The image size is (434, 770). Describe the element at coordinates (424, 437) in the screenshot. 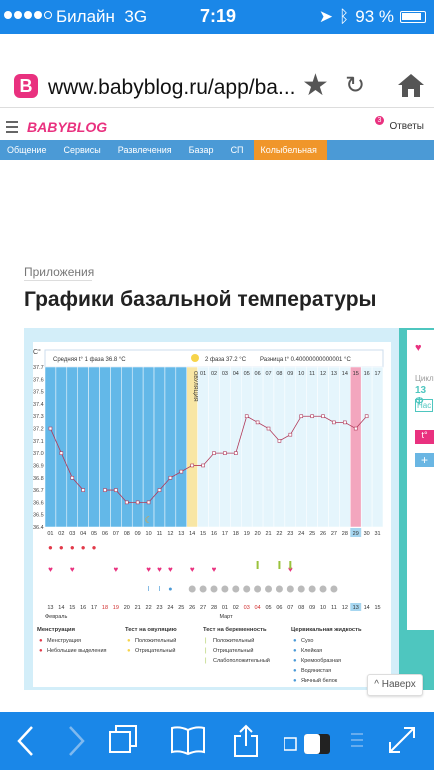

I see `temperature-button: t°` at that location.